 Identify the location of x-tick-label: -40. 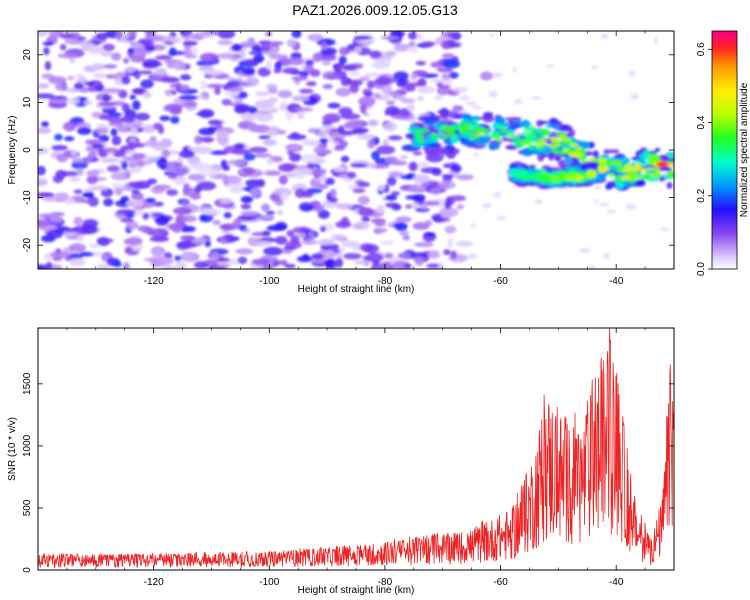
(616, 582).